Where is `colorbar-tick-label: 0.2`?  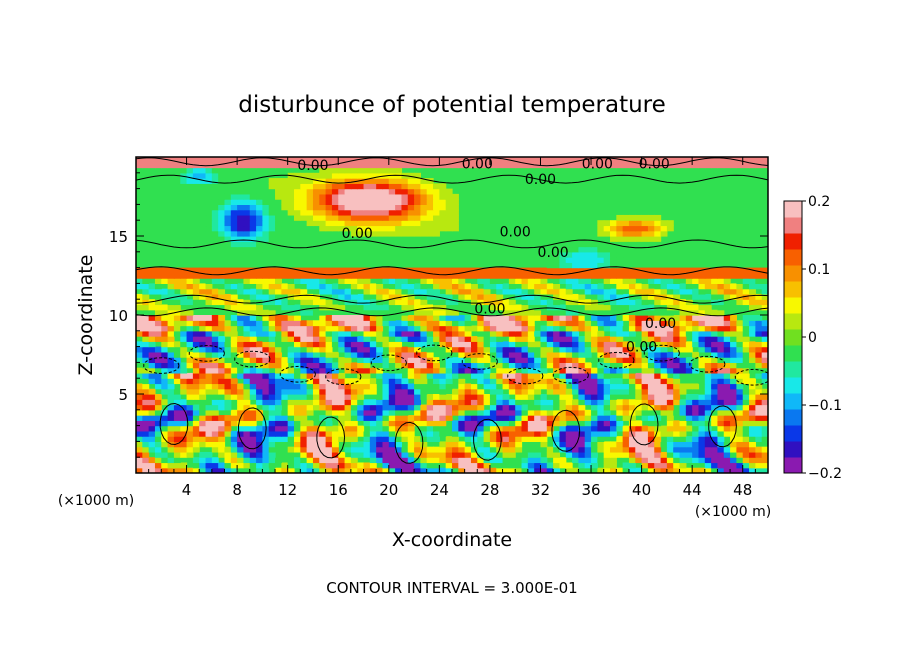
colorbar-tick-label: 0.2 is located at coordinates (819, 202).